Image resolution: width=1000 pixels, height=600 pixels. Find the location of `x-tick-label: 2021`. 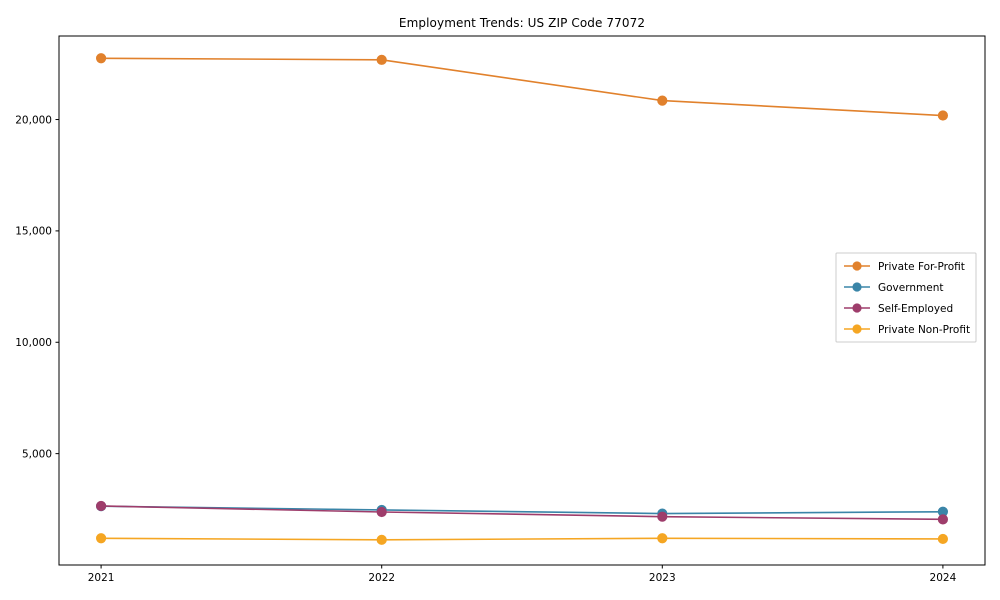

x-tick-label: 2021 is located at coordinates (101, 578).